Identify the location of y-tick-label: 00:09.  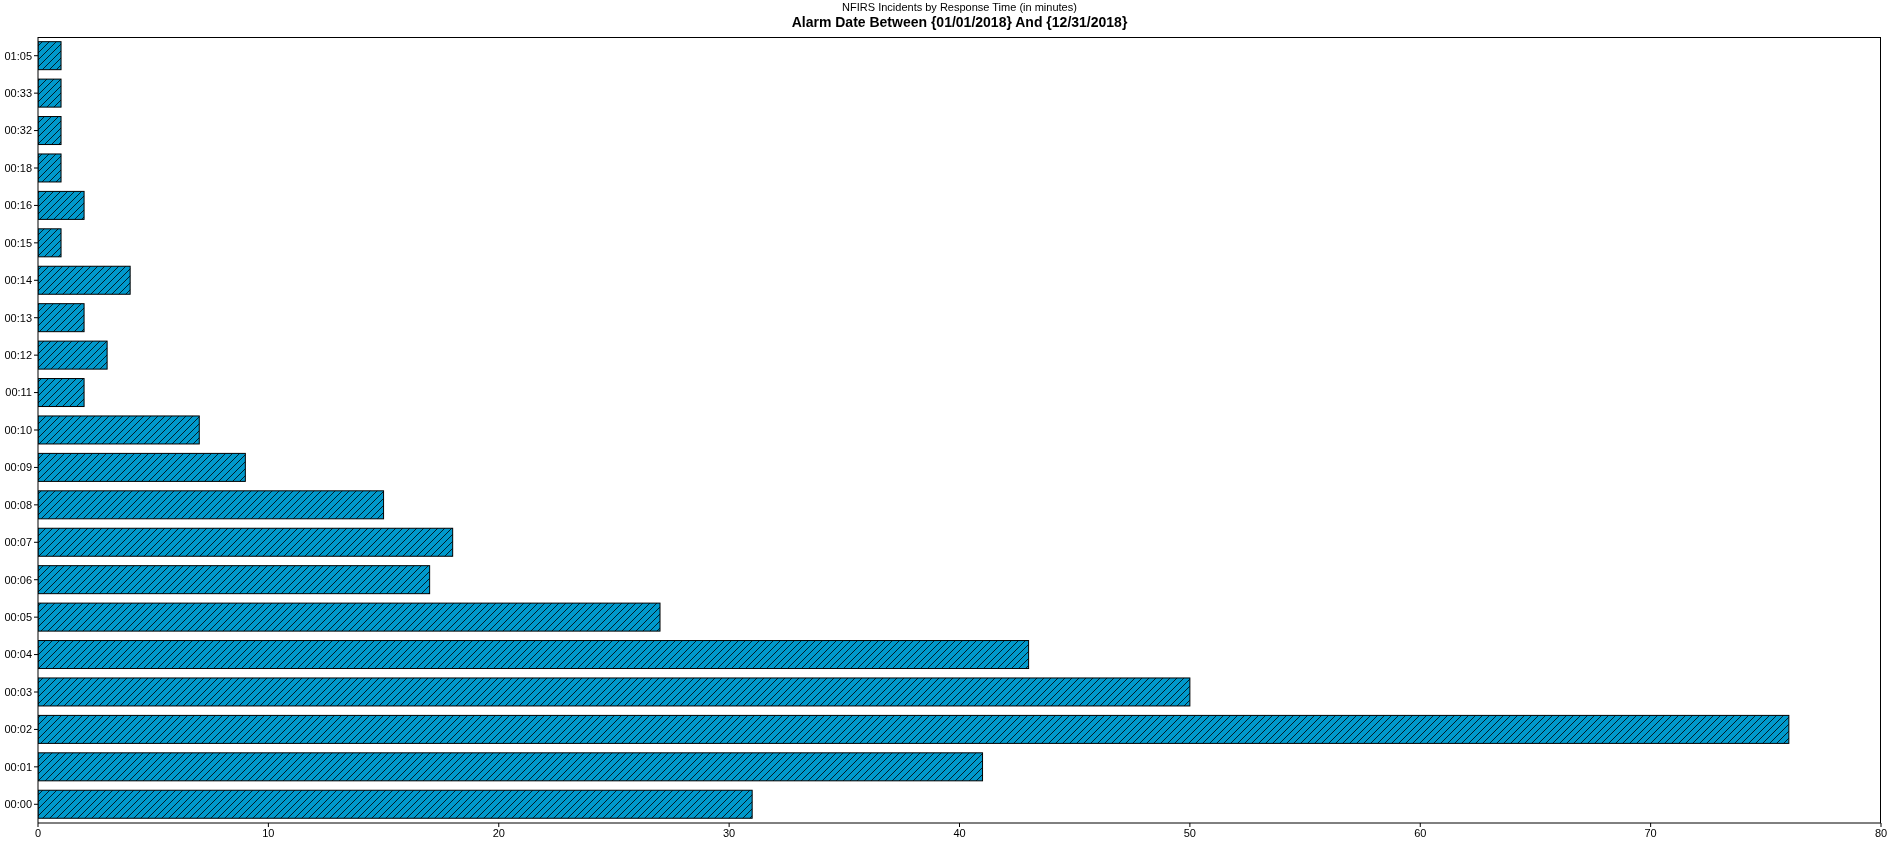
(18, 467).